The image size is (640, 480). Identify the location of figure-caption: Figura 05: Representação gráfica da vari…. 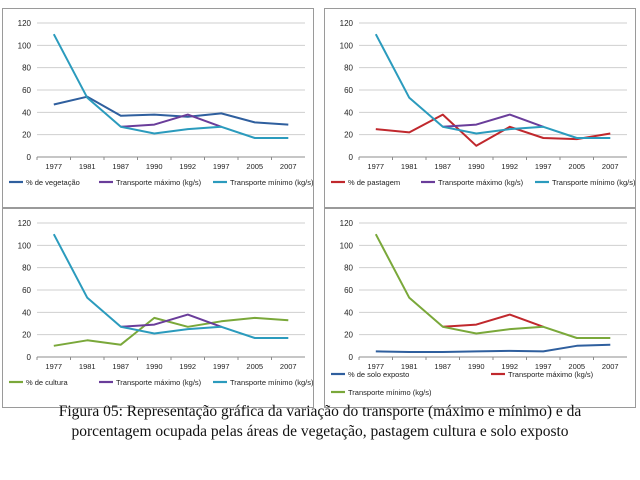
(320, 422).